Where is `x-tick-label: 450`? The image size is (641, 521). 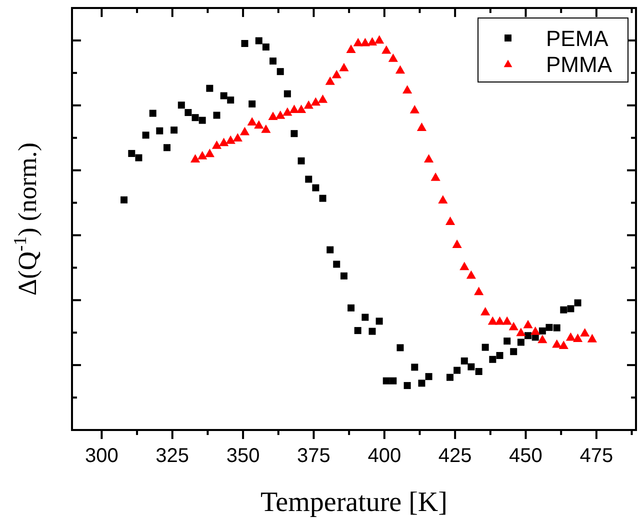 x-tick-label: 450 is located at coordinates (525, 456).